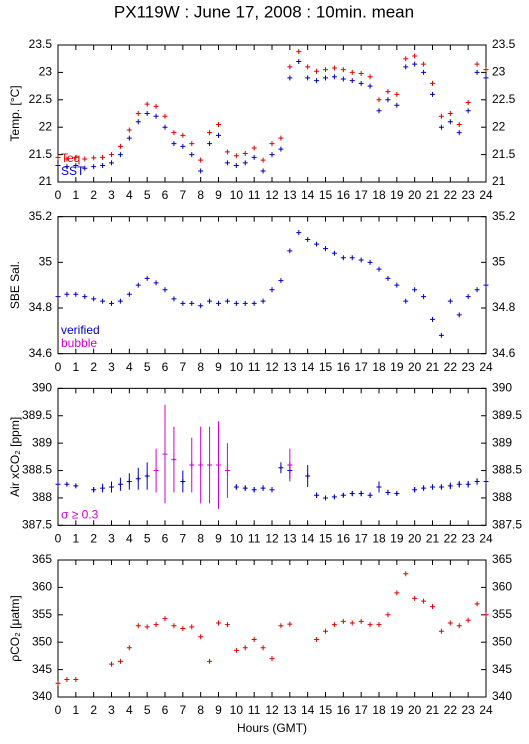  I want to click on x-tick-label: 15, so click(326, 195).